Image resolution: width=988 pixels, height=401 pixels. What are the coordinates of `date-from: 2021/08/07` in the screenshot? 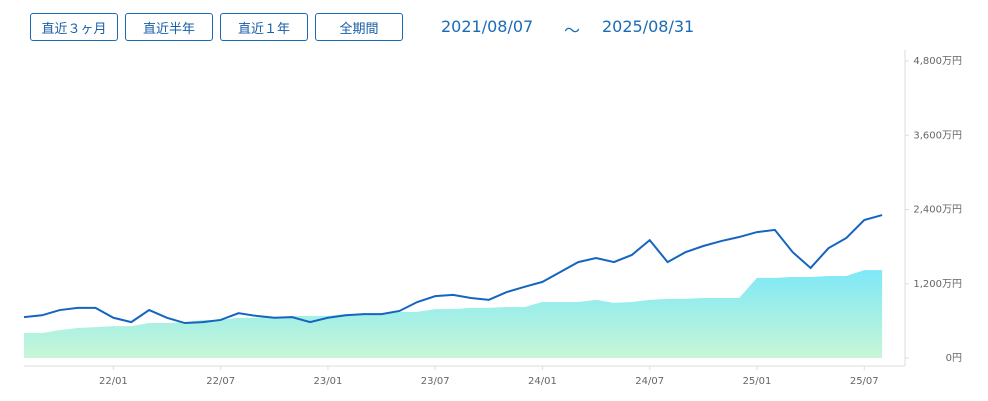 It's located at (487, 26).